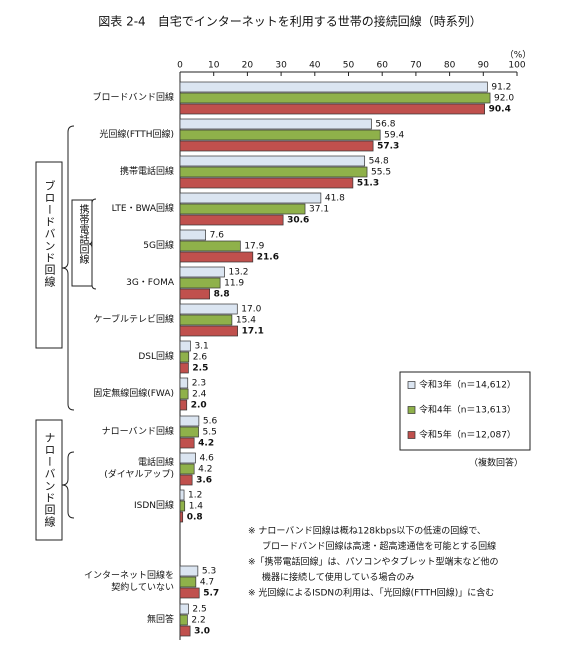  Describe the element at coordinates (382, 66) in the screenshot. I see `x-tick-label: 60` at that location.